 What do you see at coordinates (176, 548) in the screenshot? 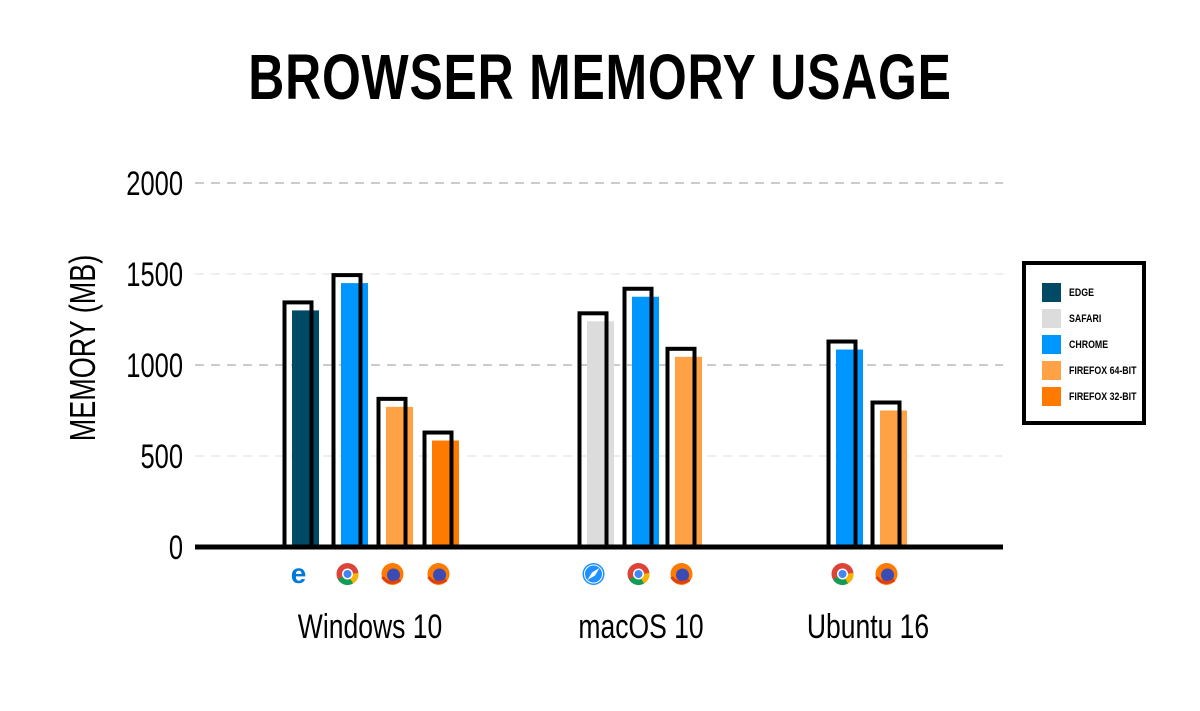
I see `y-tick-label: 0` at bounding box center [176, 548].